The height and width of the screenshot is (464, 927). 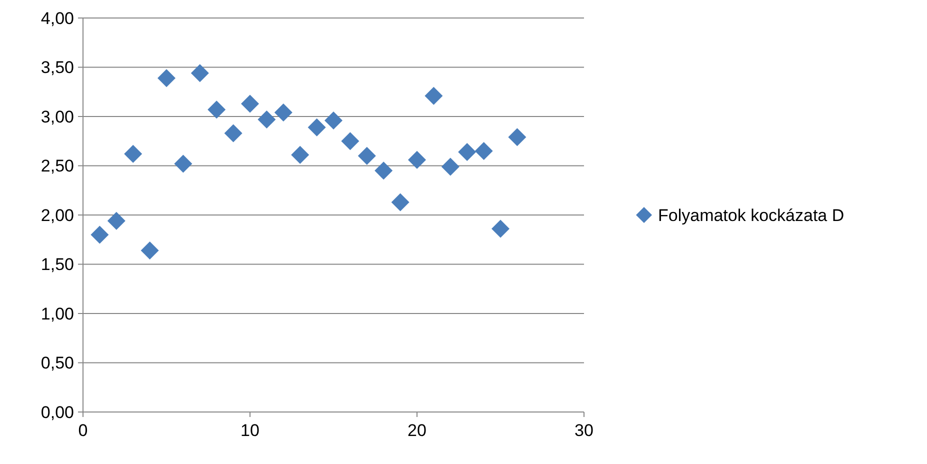 What do you see at coordinates (57, 215) in the screenshot?
I see `y-tick-label: 2,00` at bounding box center [57, 215].